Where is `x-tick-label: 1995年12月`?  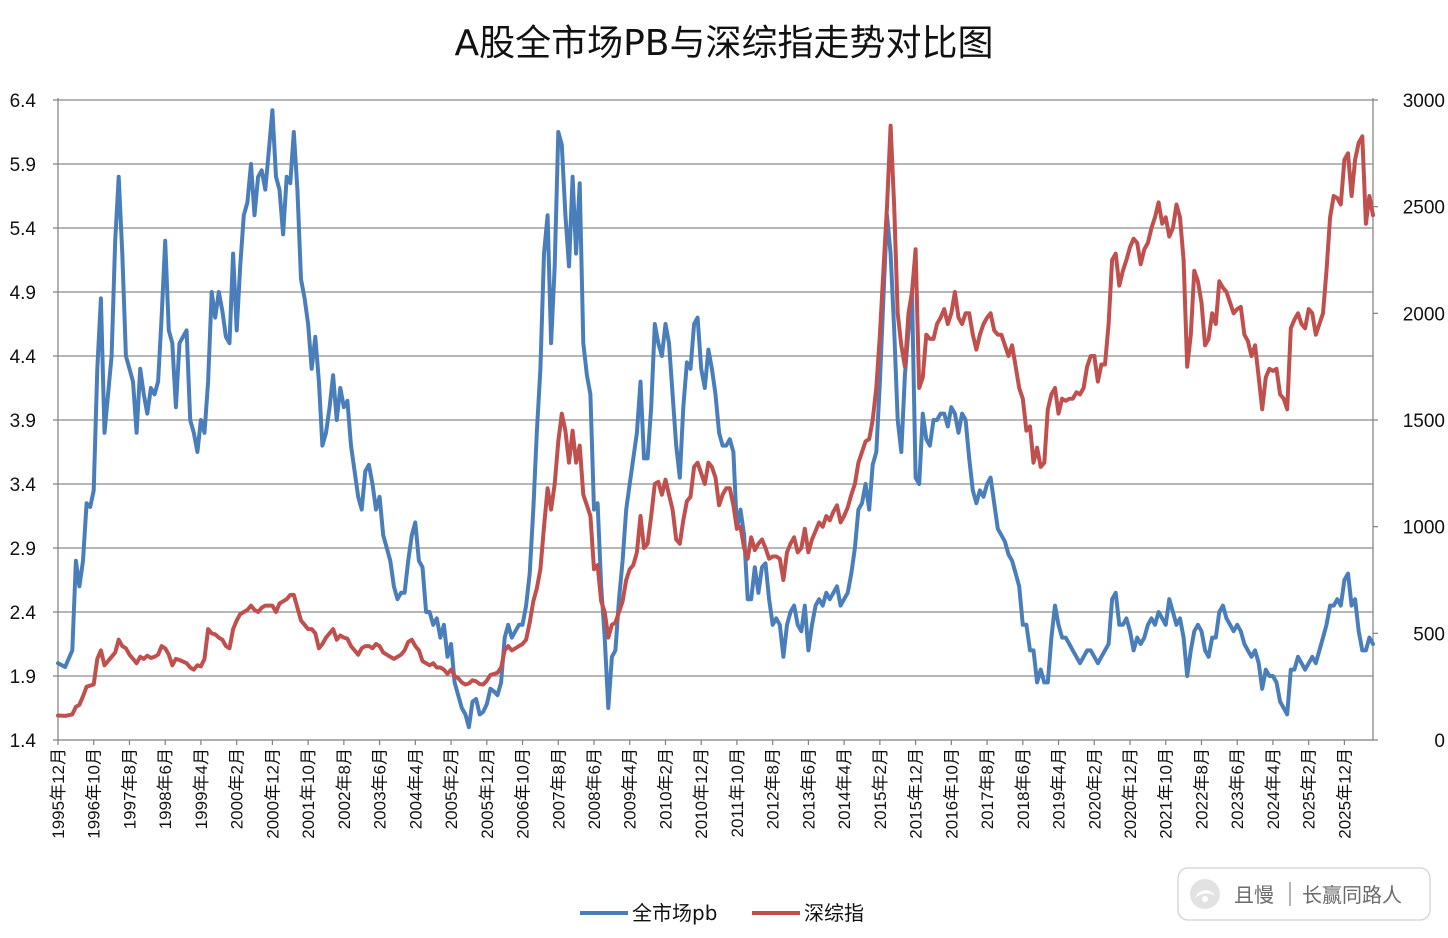 x-tick-label: 1995年12月 is located at coordinates (58, 793).